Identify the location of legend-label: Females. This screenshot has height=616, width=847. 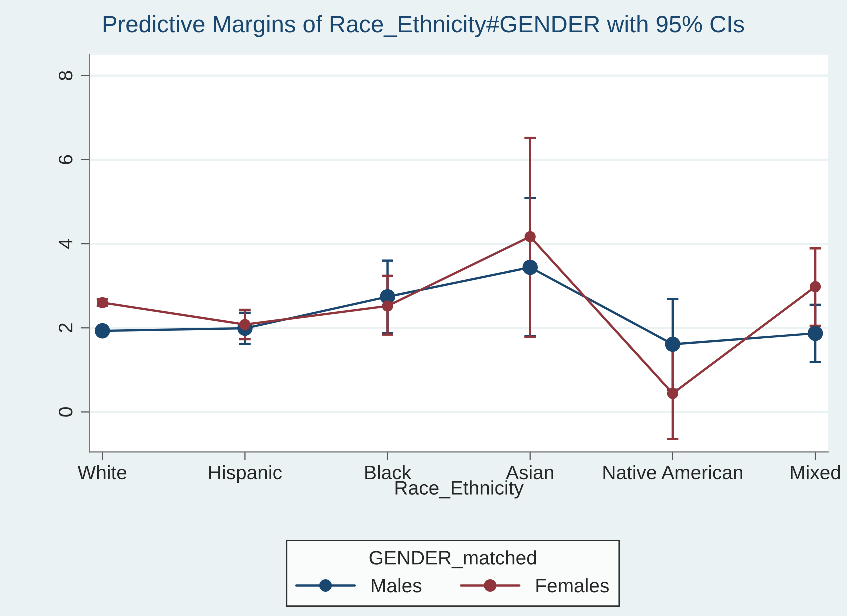
(572, 585).